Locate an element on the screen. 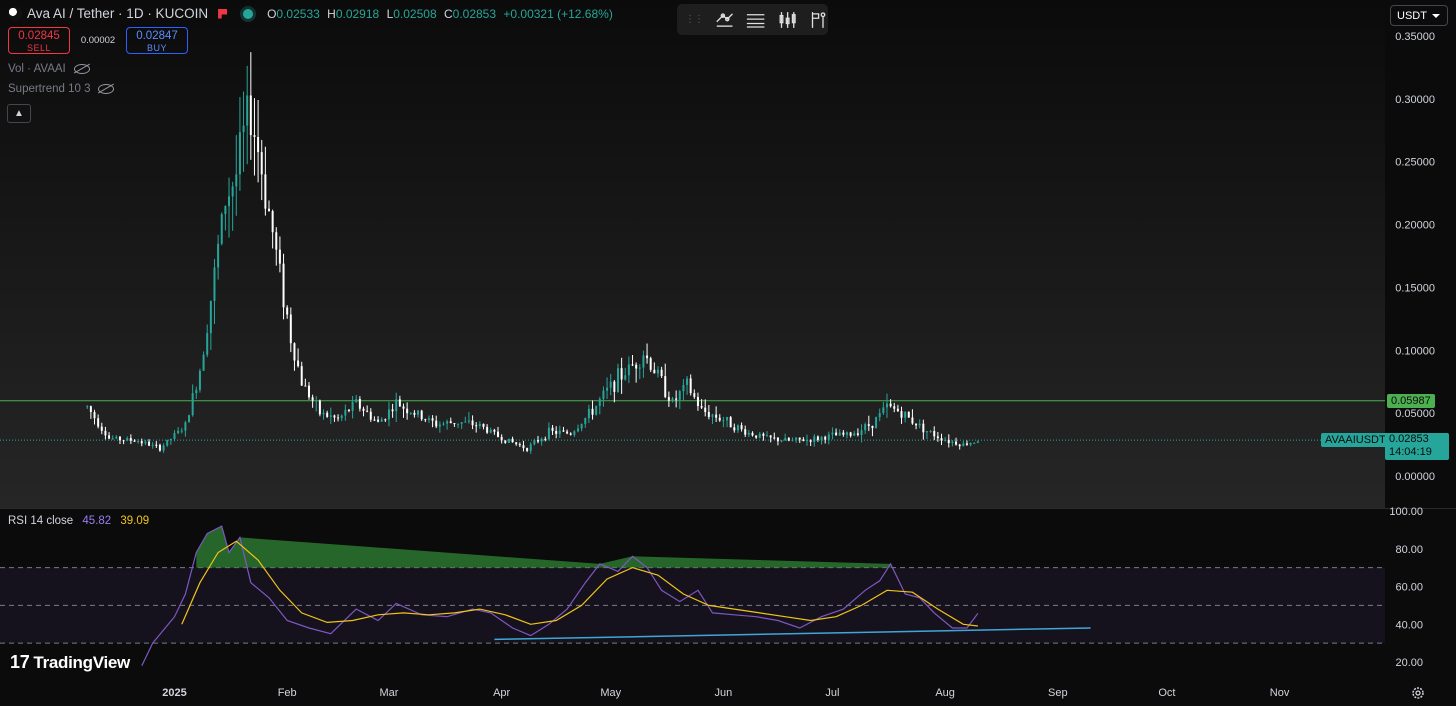 This screenshot has height=706, width=1456. drag-handle-icon: ⋮⋮ is located at coordinates (694, 19).